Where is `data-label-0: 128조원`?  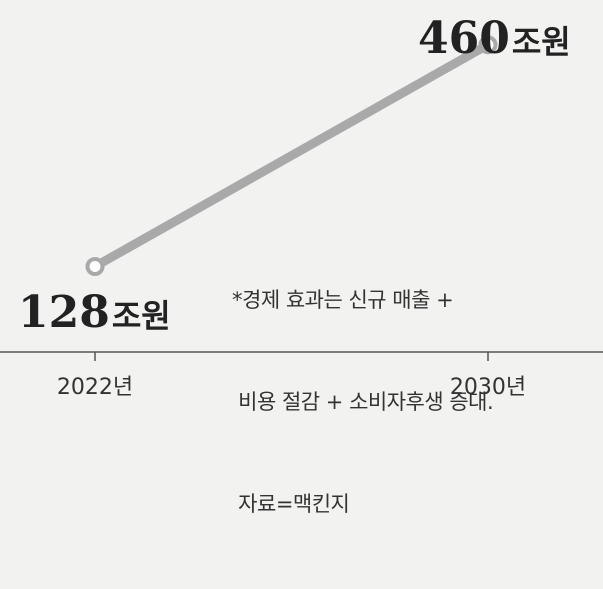 data-label-0: 128조원 is located at coordinates (94, 312).